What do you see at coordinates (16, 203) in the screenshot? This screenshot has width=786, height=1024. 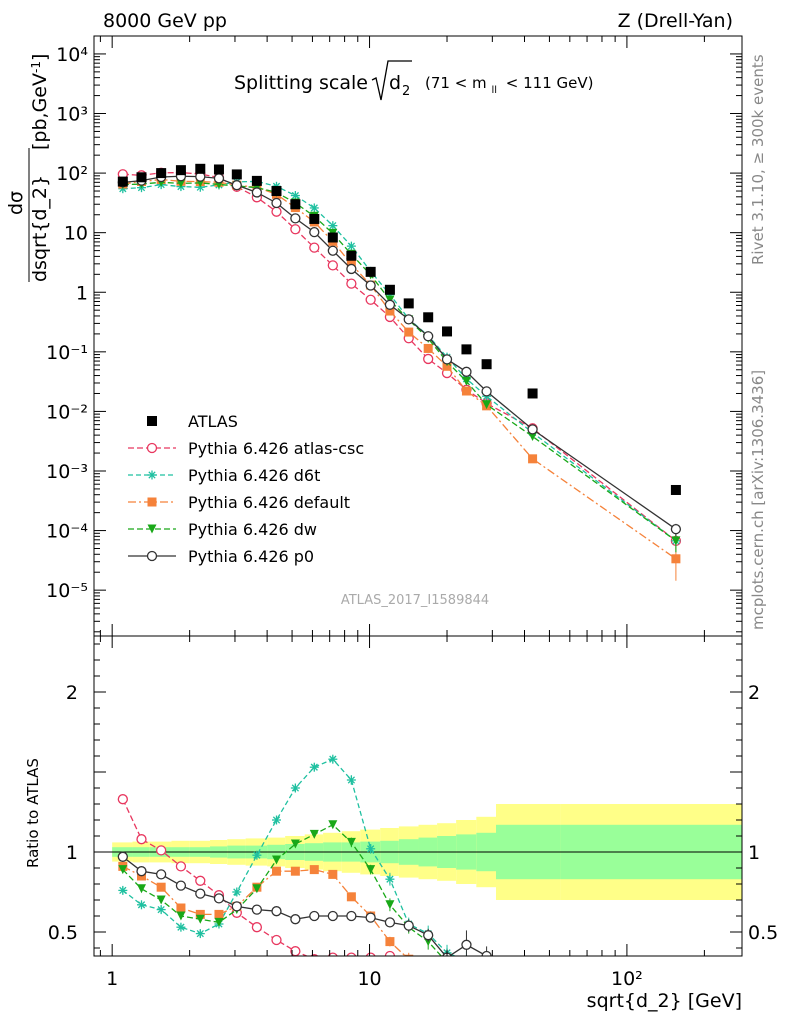 I see `y-label-numerator: dσ` at bounding box center [16, 203].